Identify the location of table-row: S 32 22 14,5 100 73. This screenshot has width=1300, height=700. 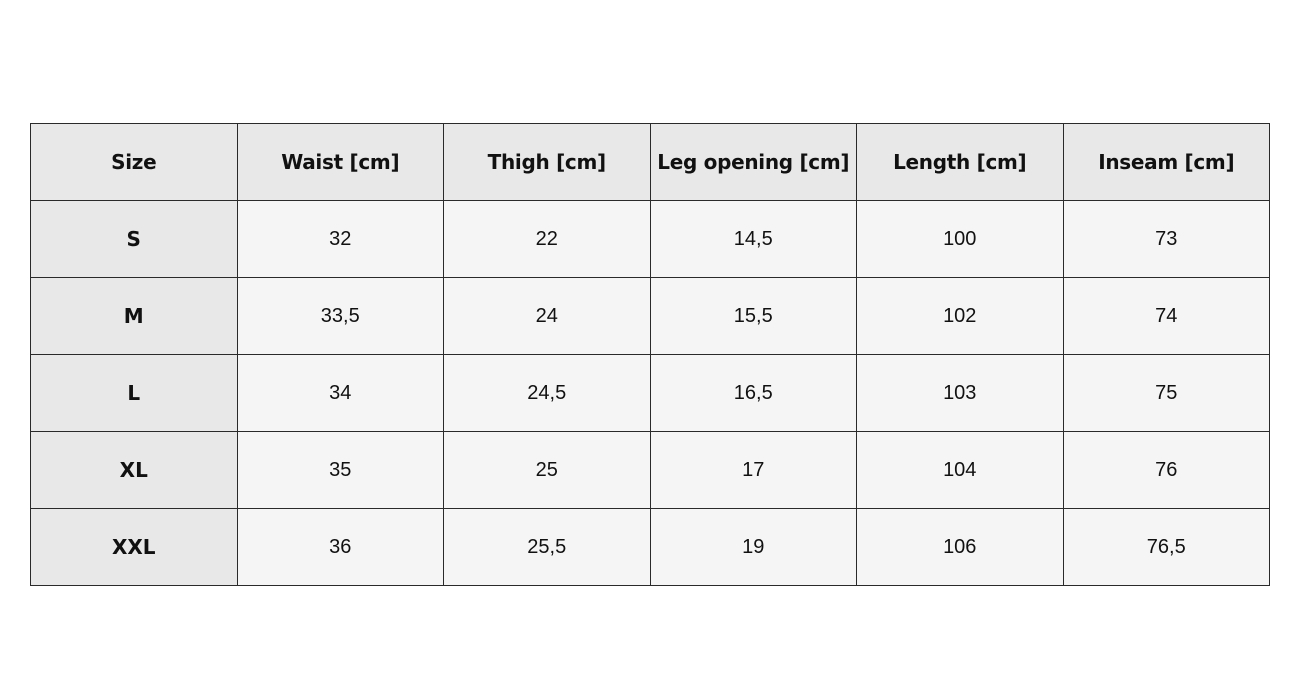
(650, 239).